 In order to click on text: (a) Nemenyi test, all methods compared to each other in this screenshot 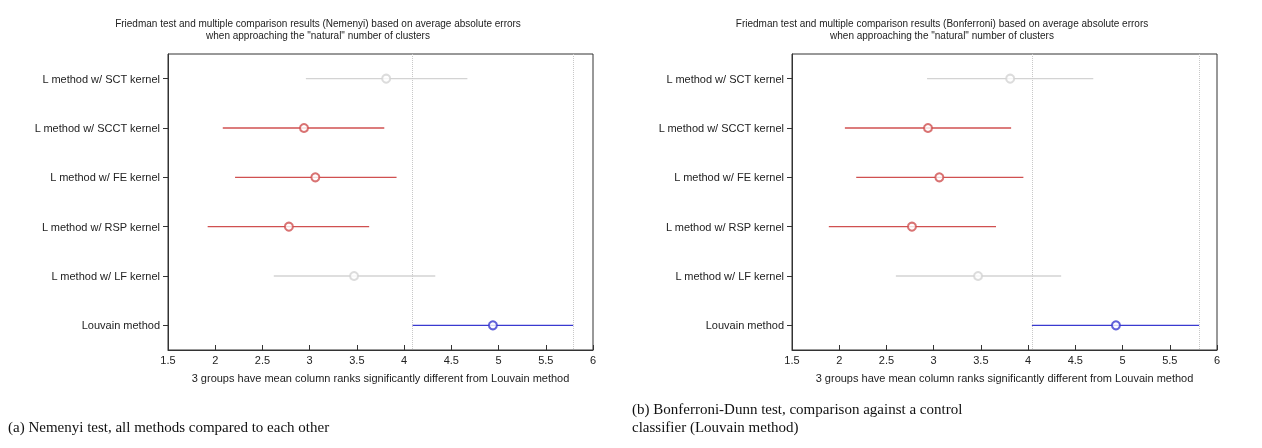, I will do `click(169, 427)`.